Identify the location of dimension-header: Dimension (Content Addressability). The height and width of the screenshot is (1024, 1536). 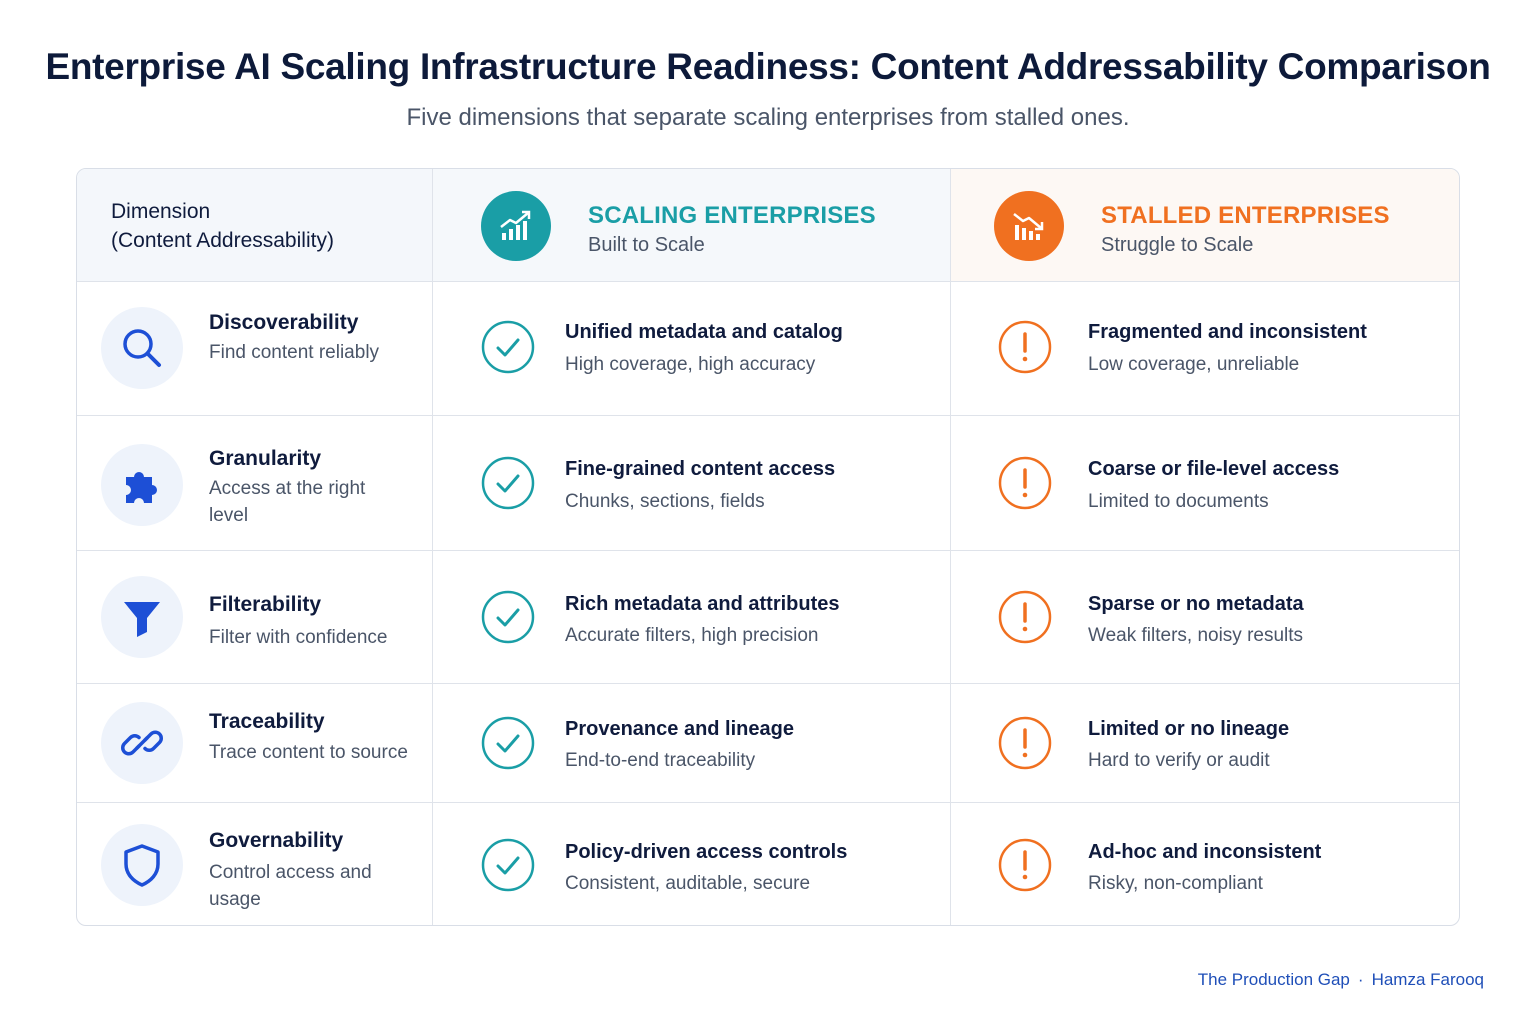
(222, 226).